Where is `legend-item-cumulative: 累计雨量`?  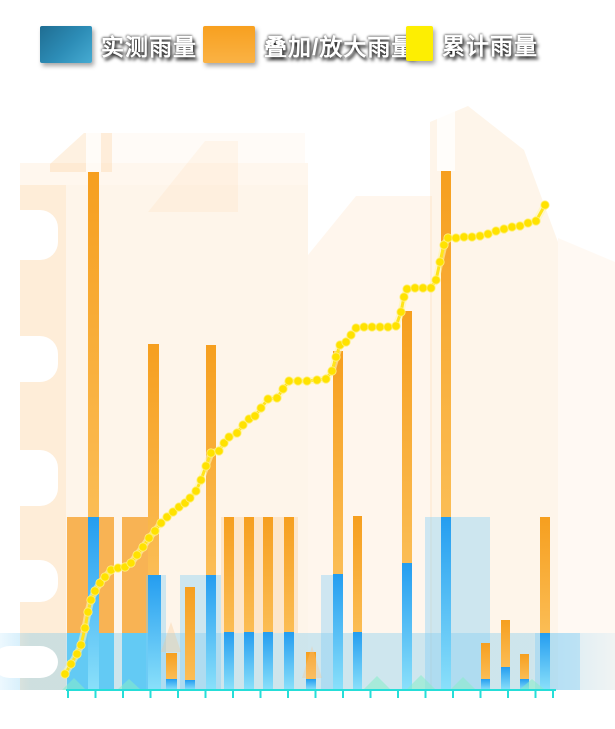
legend-item-cumulative: 累计雨量 is located at coordinates (472, 43).